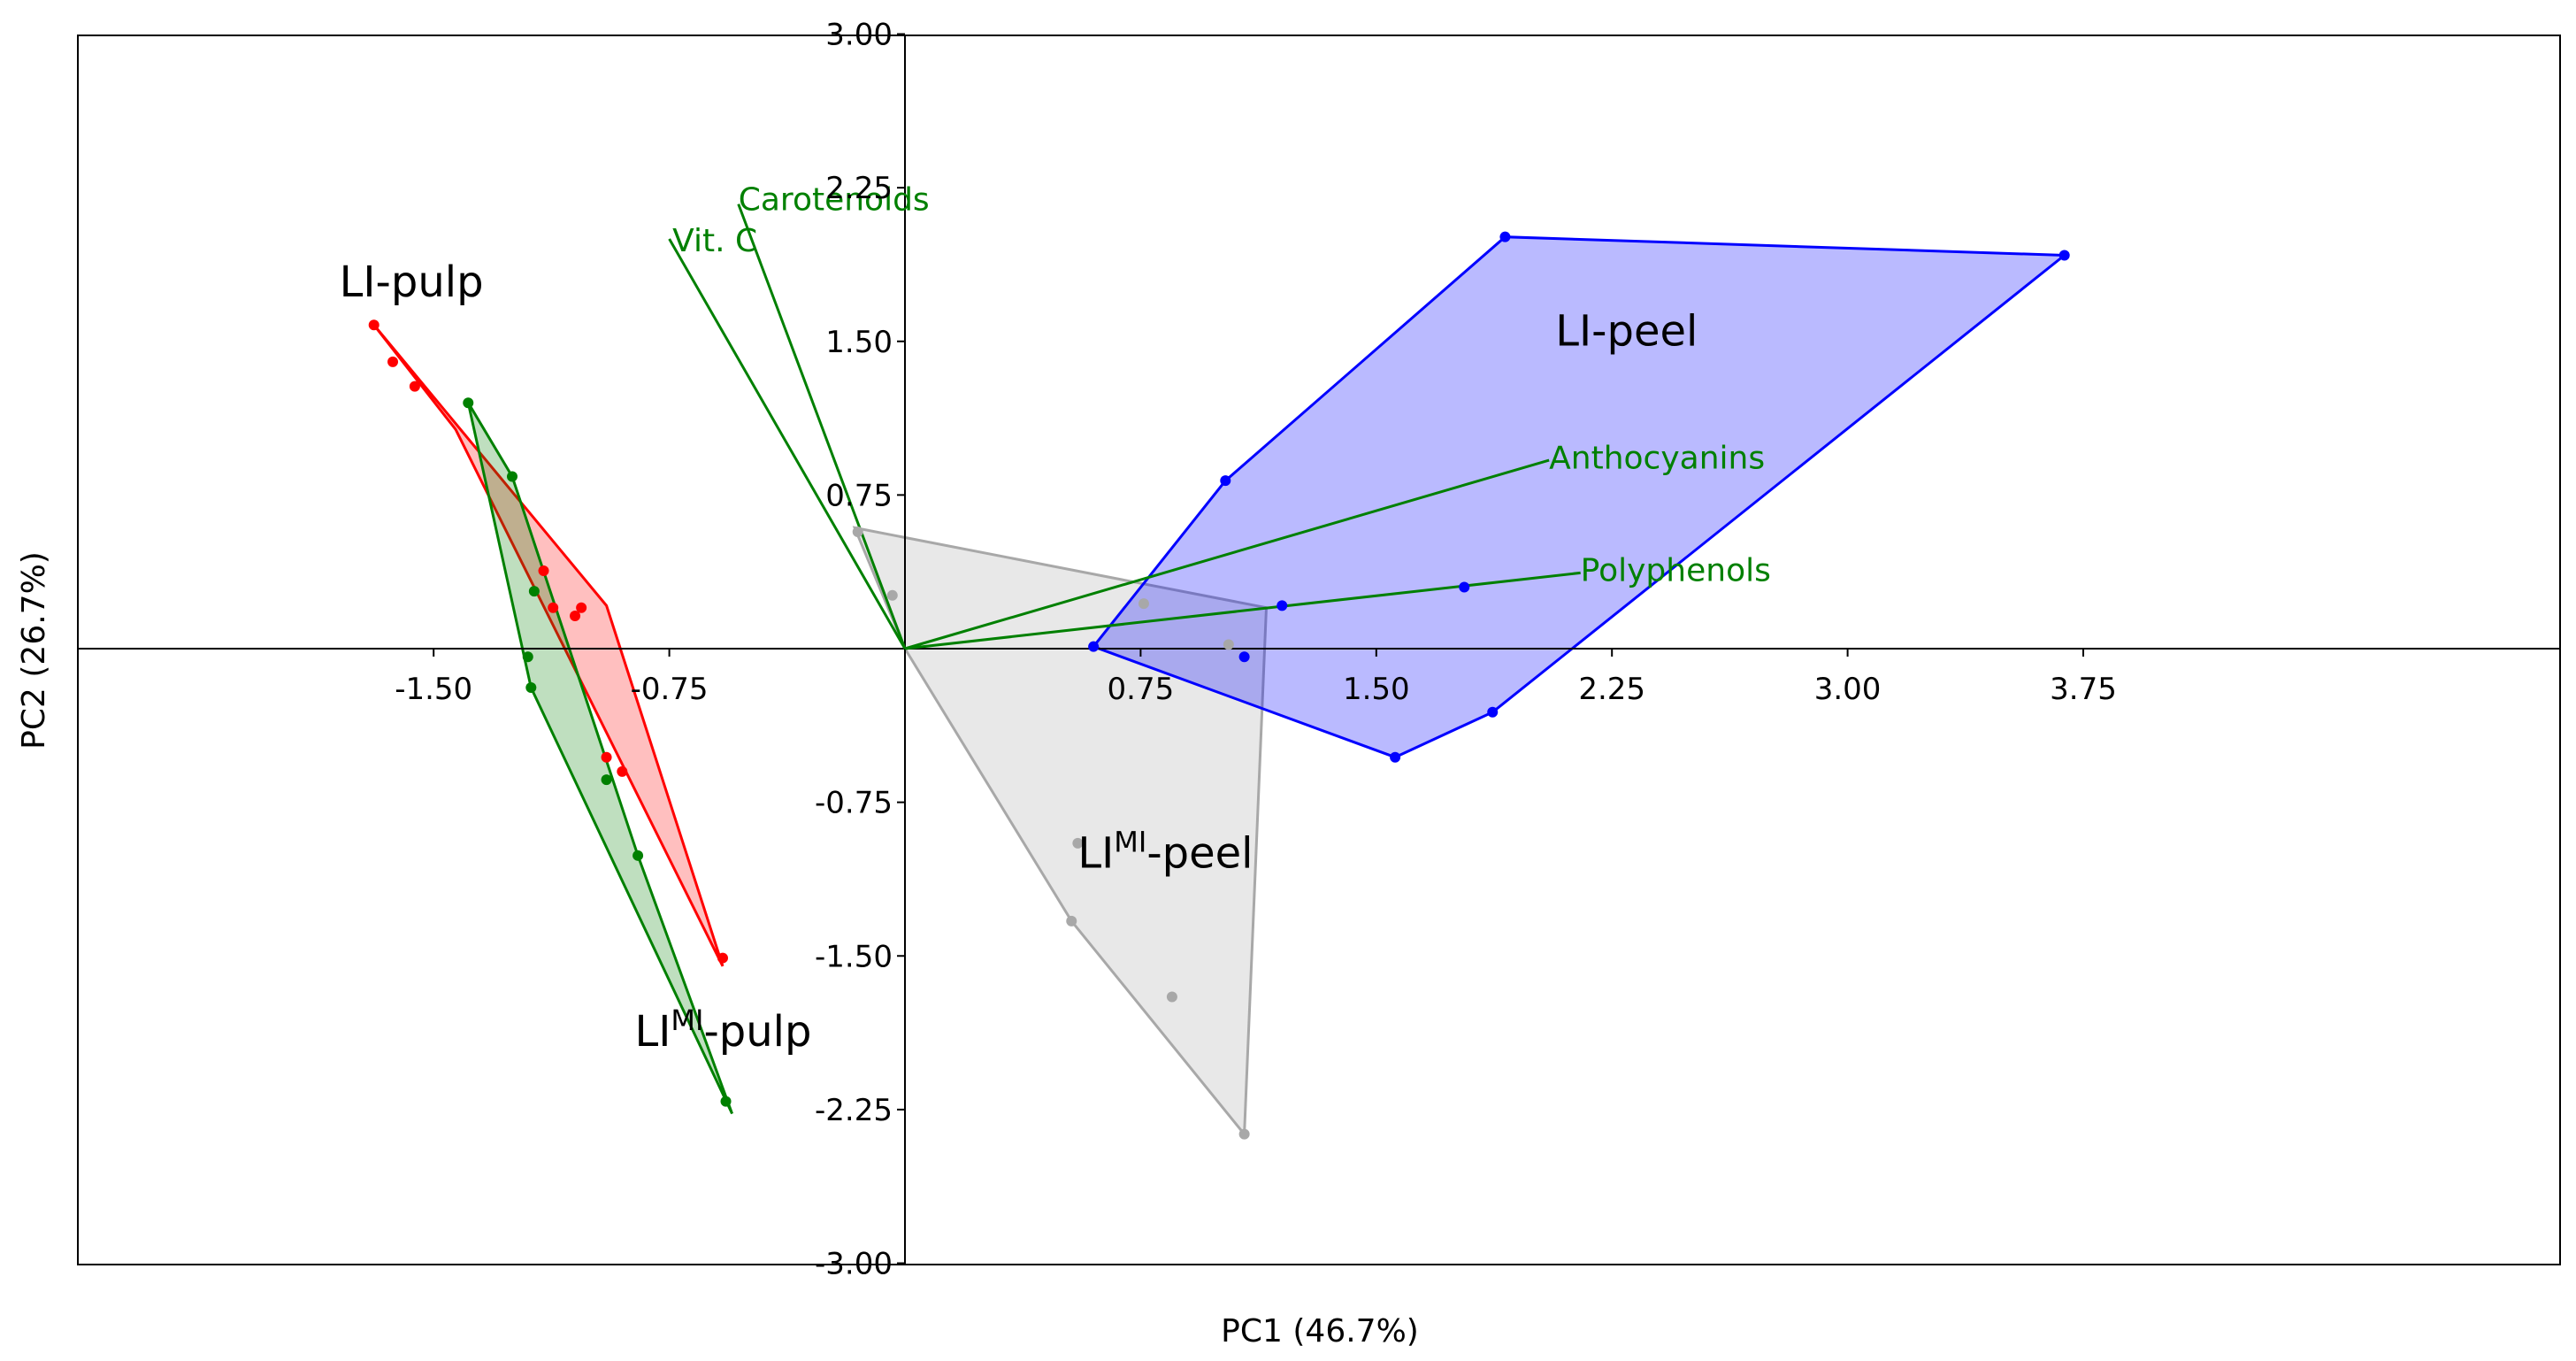 This screenshot has width=2576, height=1361. What do you see at coordinates (433, 689) in the screenshot?
I see `x-tick-label: -1.50` at bounding box center [433, 689].